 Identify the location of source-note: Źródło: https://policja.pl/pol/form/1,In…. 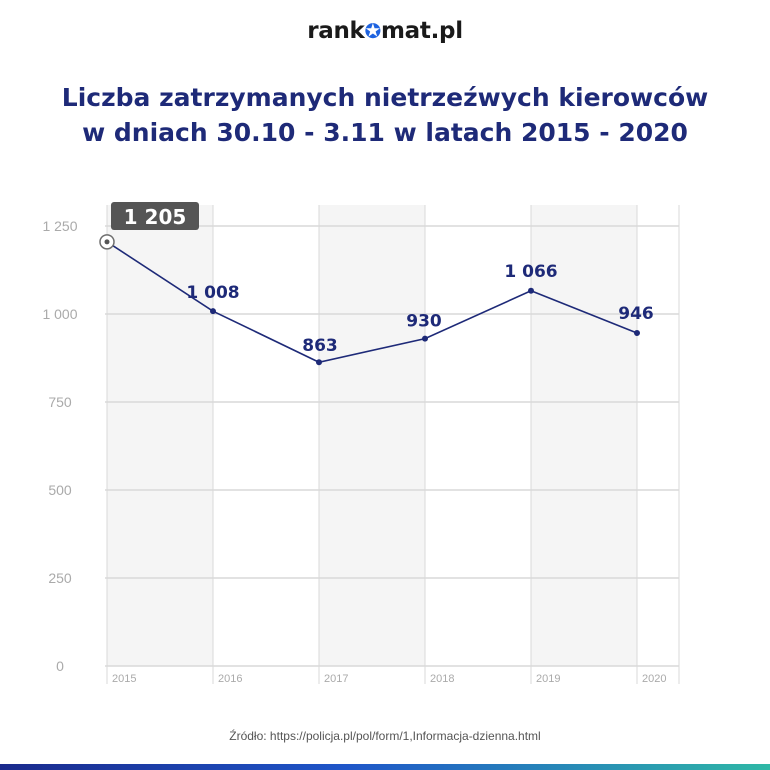
(385, 736).